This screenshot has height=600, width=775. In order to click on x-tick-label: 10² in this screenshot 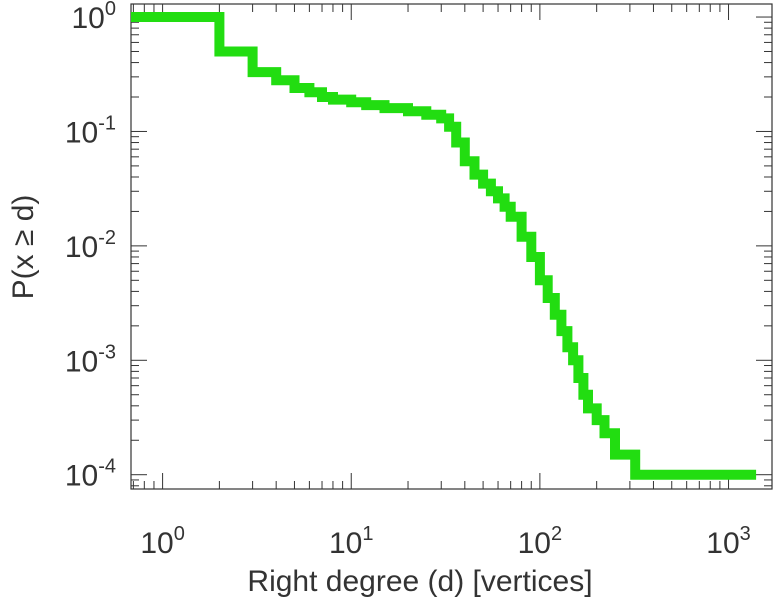, I will do `click(540, 541)`.